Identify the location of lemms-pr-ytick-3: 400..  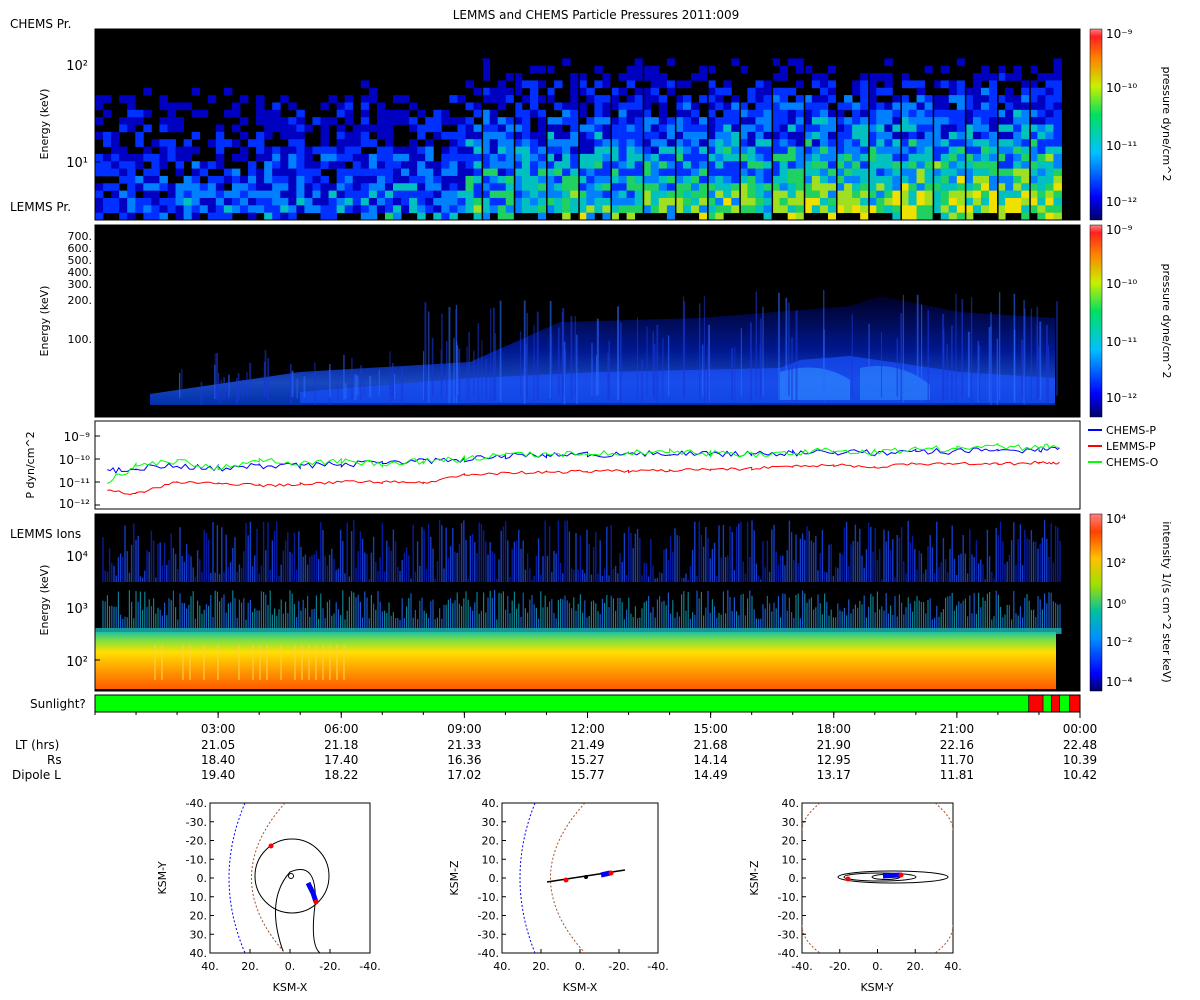
(80, 272).